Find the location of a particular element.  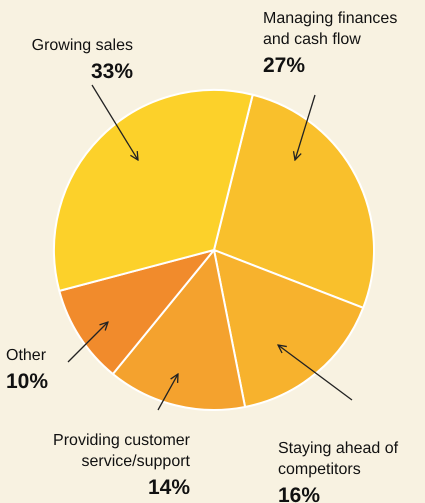

data-label: 27% is located at coordinates (284, 66).